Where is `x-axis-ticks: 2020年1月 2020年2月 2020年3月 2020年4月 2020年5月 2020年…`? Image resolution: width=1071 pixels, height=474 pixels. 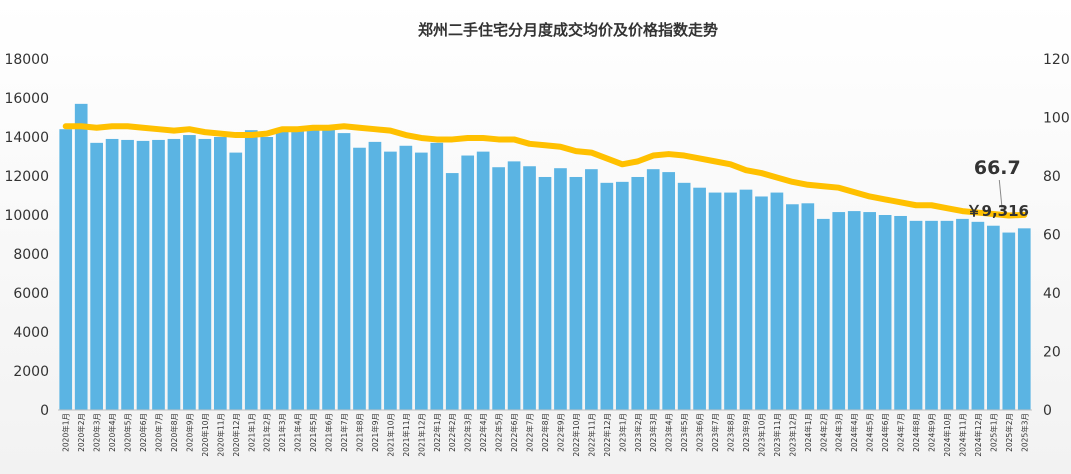
x-axis-ticks: 2020年1月 2020年2月 2020年3月 2020年4月 2020年5月 2020年… is located at coordinates (545, 433).